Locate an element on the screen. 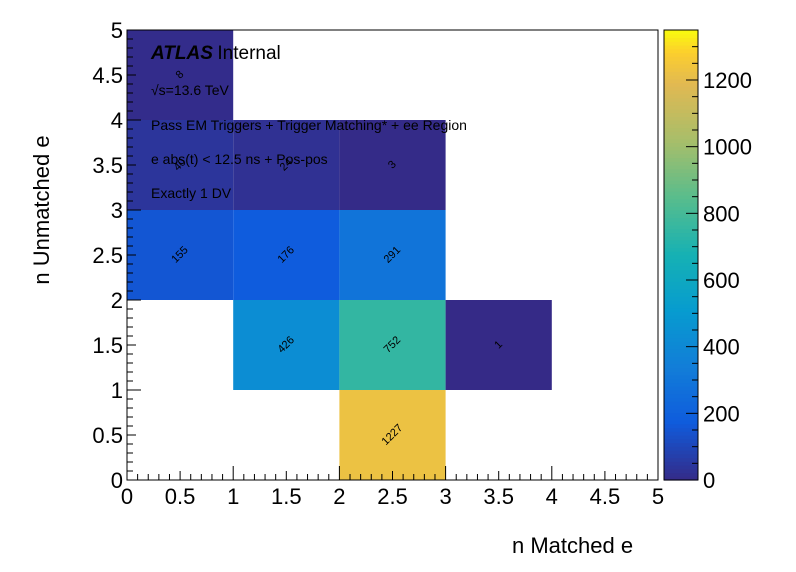 The width and height of the screenshot is (796, 572). timing-label: e abs(t) < 12.5 ns + Pos-pos is located at coordinates (239, 159).